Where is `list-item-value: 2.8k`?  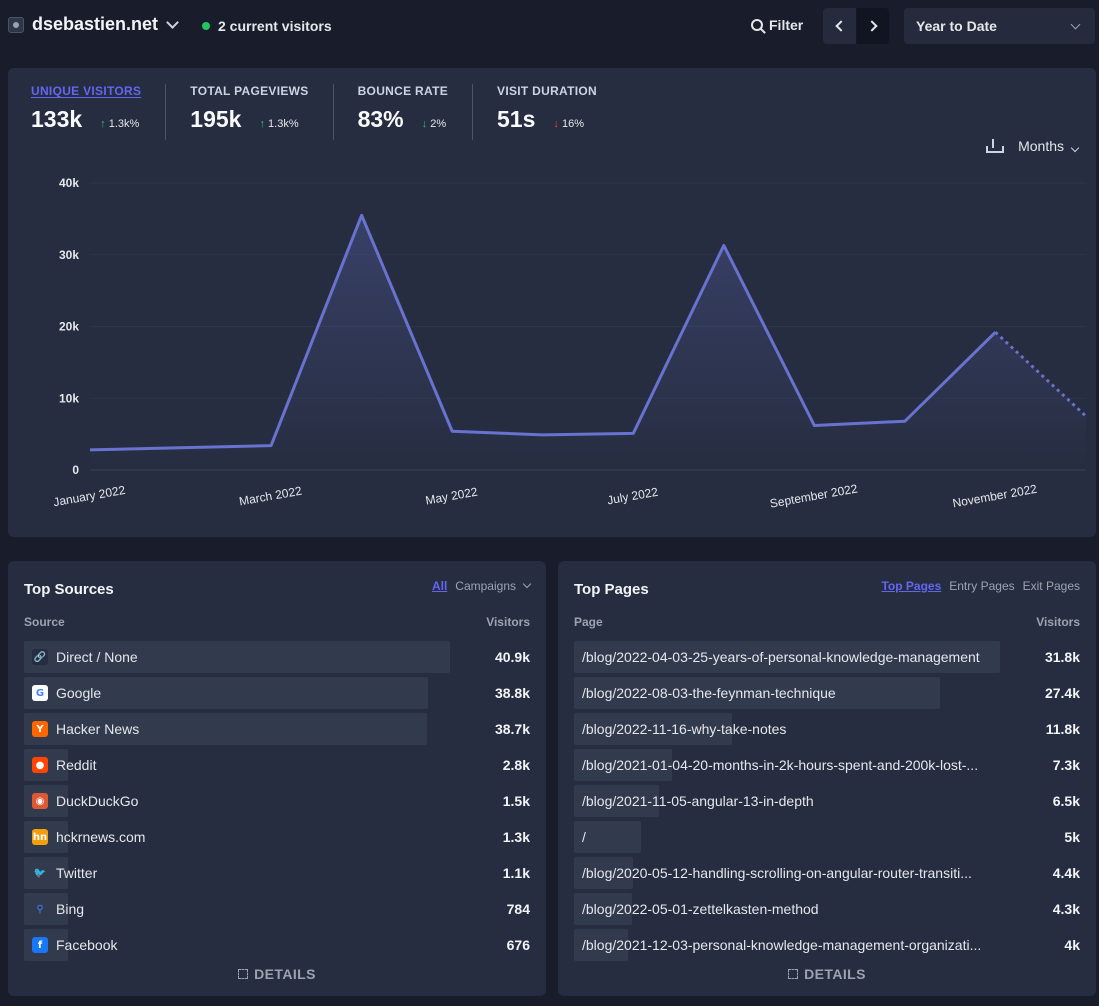
list-item-value: 2.8k is located at coordinates (516, 765).